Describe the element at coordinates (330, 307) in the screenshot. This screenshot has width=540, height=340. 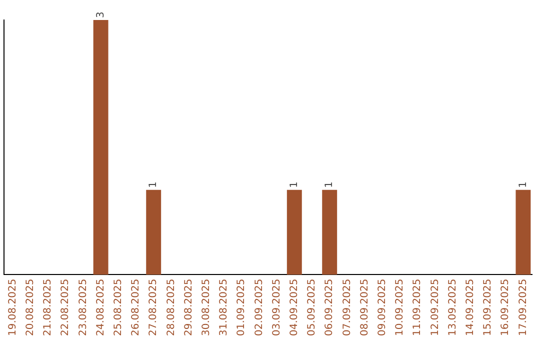
I see `x-tick-label: 06.09.2025` at that location.